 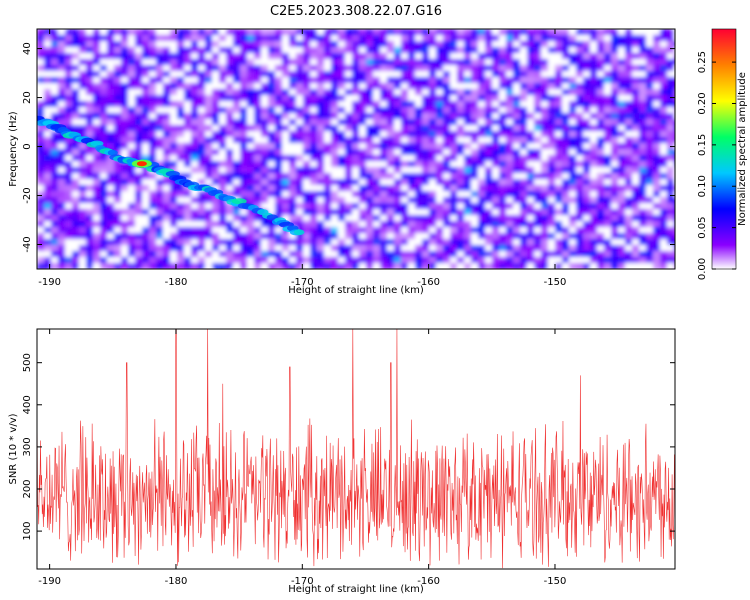 What do you see at coordinates (302, 282) in the screenshot?
I see `x-tick-label: -170` at bounding box center [302, 282].